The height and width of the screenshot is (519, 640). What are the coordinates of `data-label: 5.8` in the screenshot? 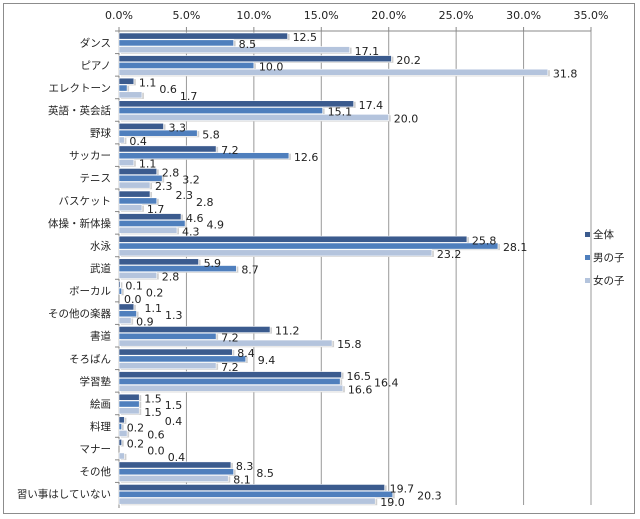 It's located at (211, 134).